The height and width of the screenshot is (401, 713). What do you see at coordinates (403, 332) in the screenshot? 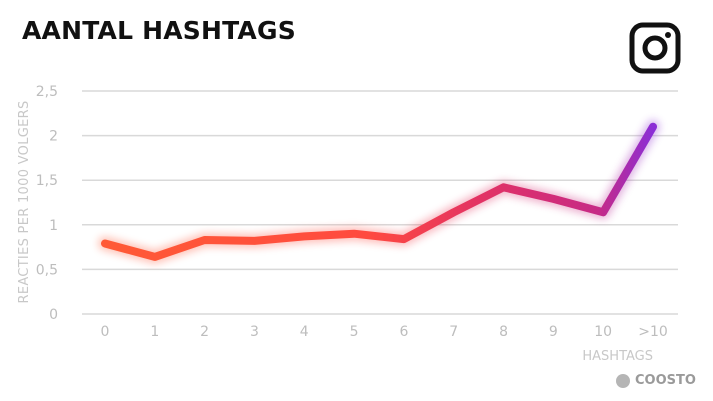
I see `x-tick-label: 6` at bounding box center [403, 332].